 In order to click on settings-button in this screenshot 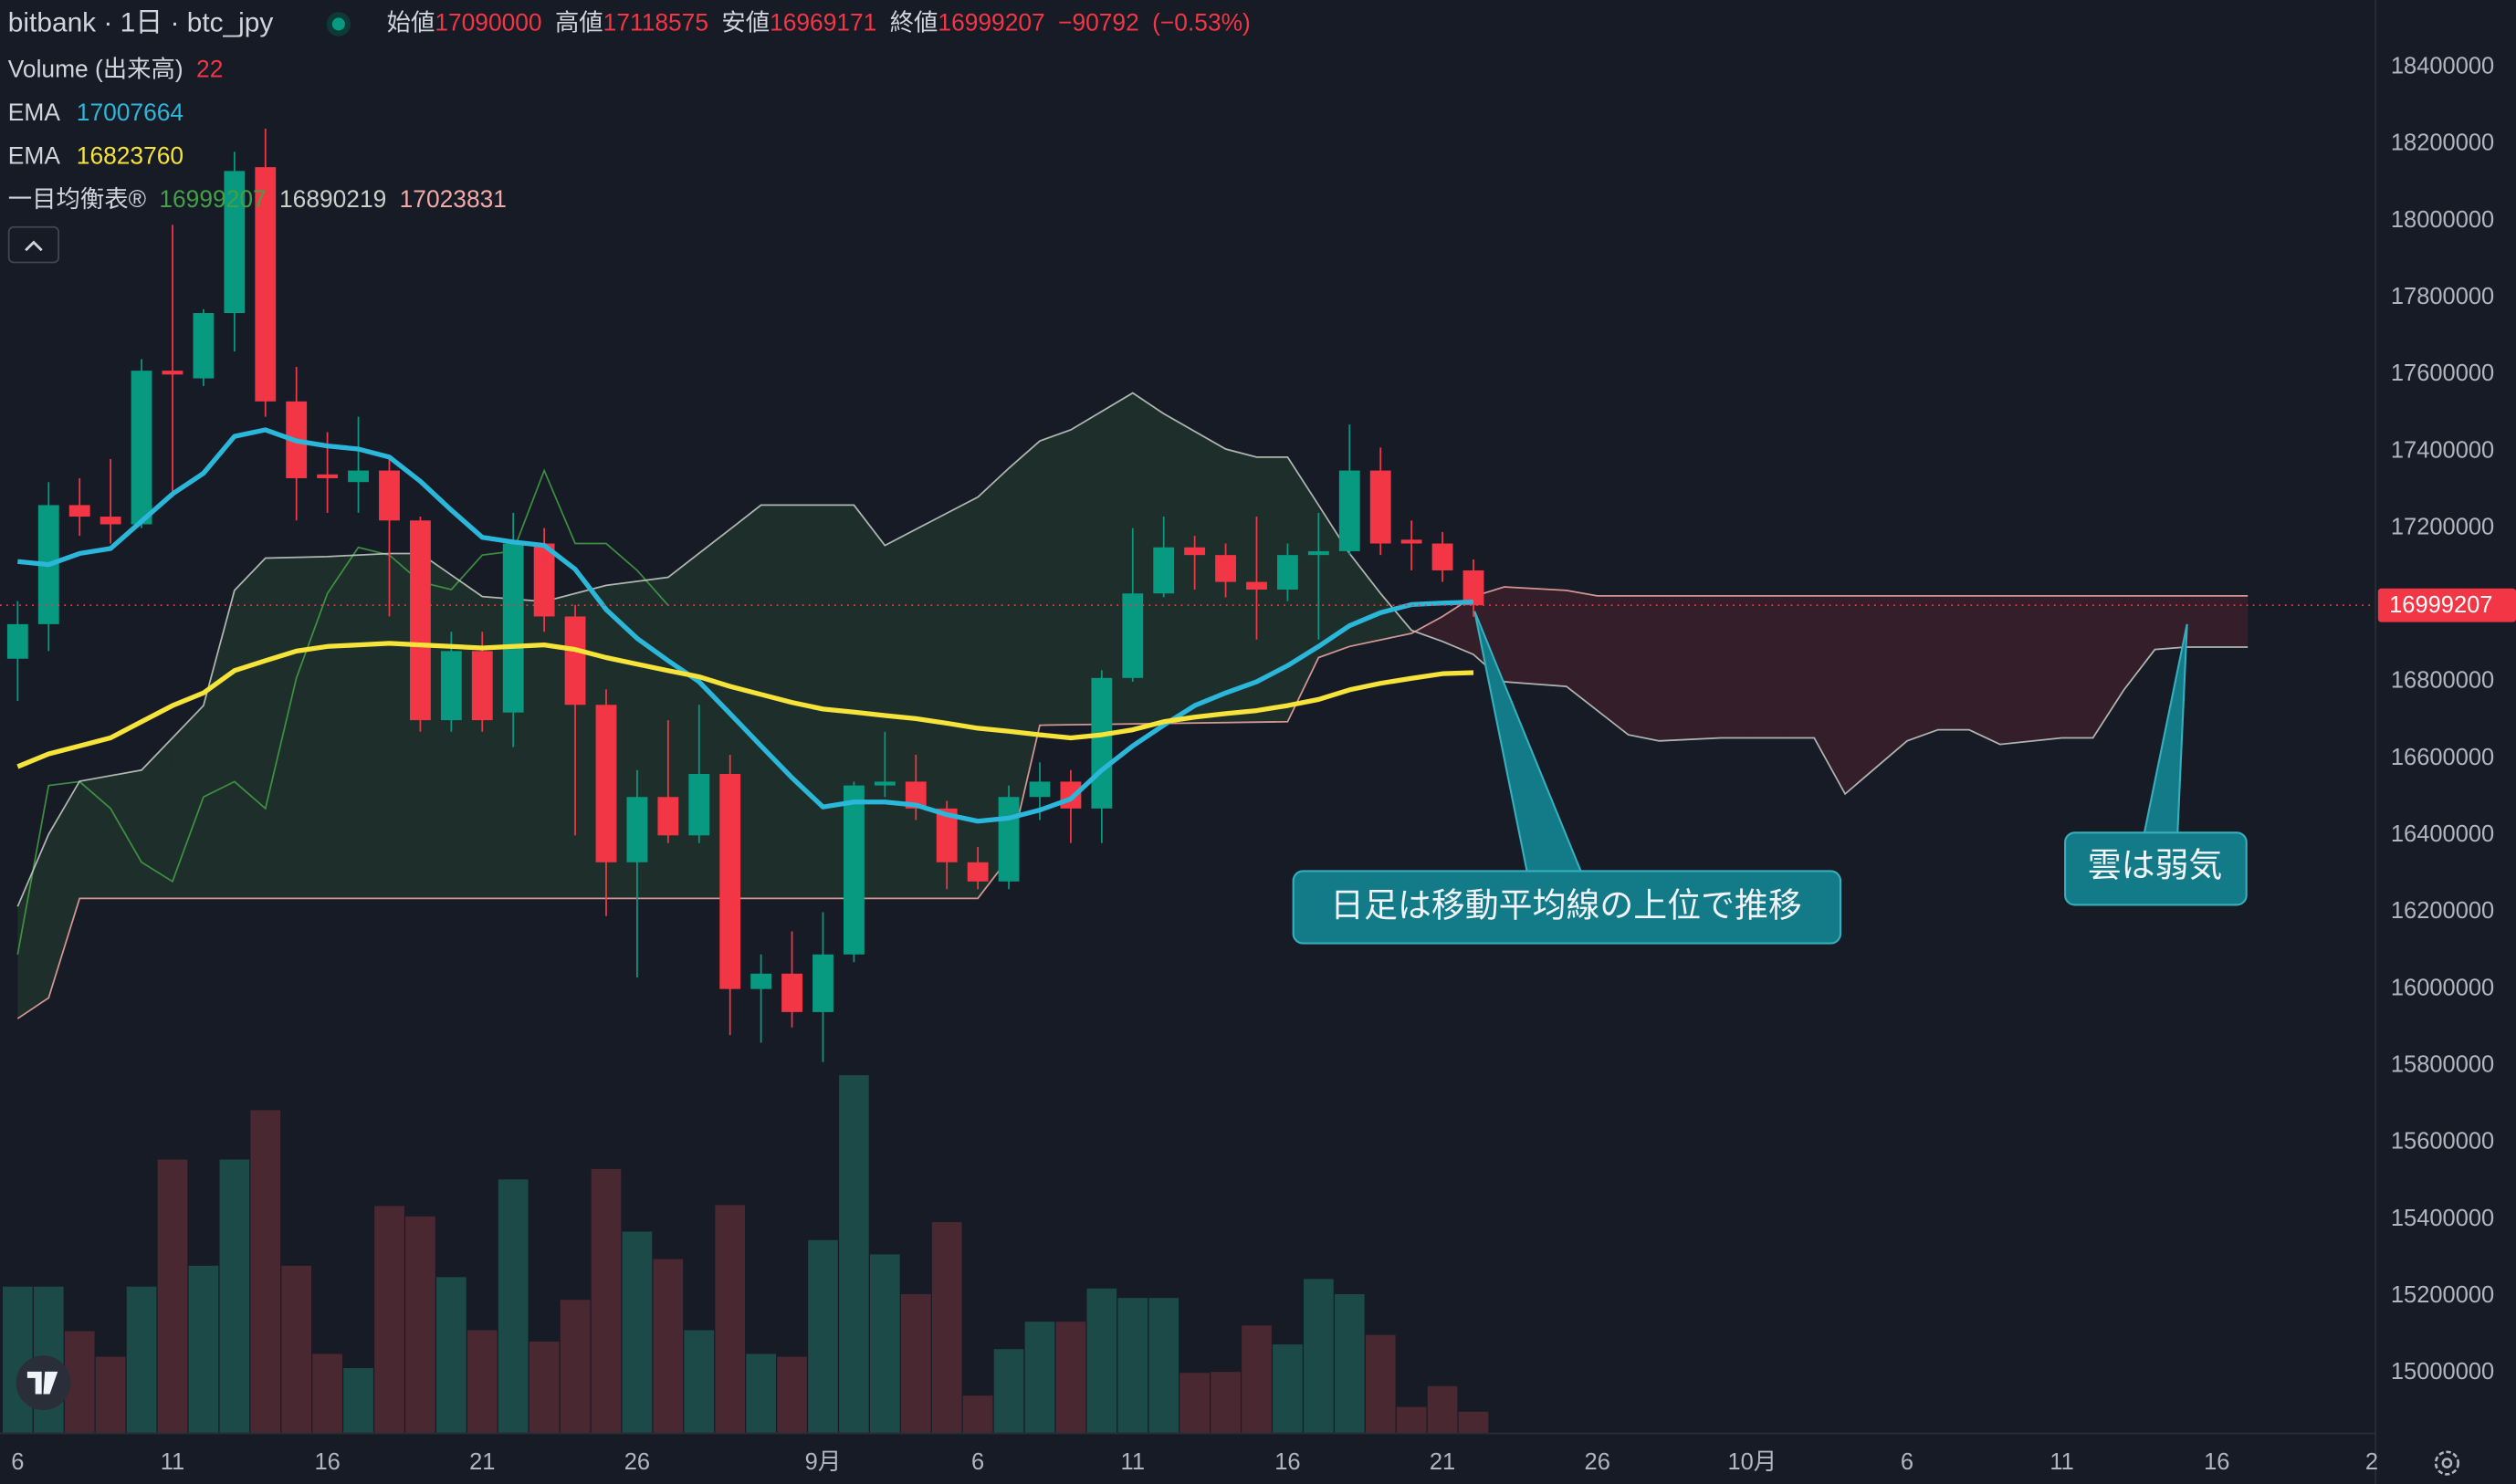, I will do `click(2447, 1463)`.